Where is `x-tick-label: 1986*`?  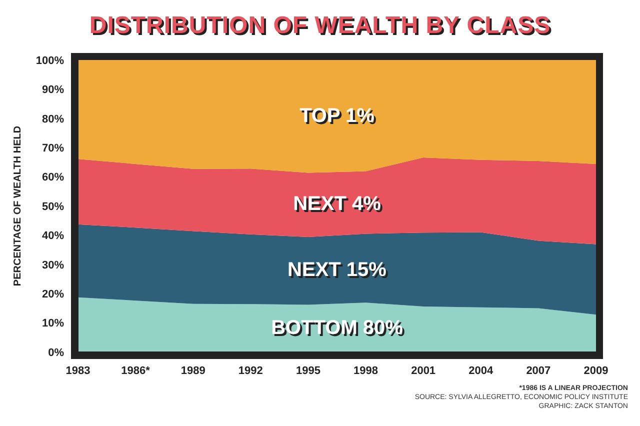
x-tick-label: 1986* is located at coordinates (136, 370).